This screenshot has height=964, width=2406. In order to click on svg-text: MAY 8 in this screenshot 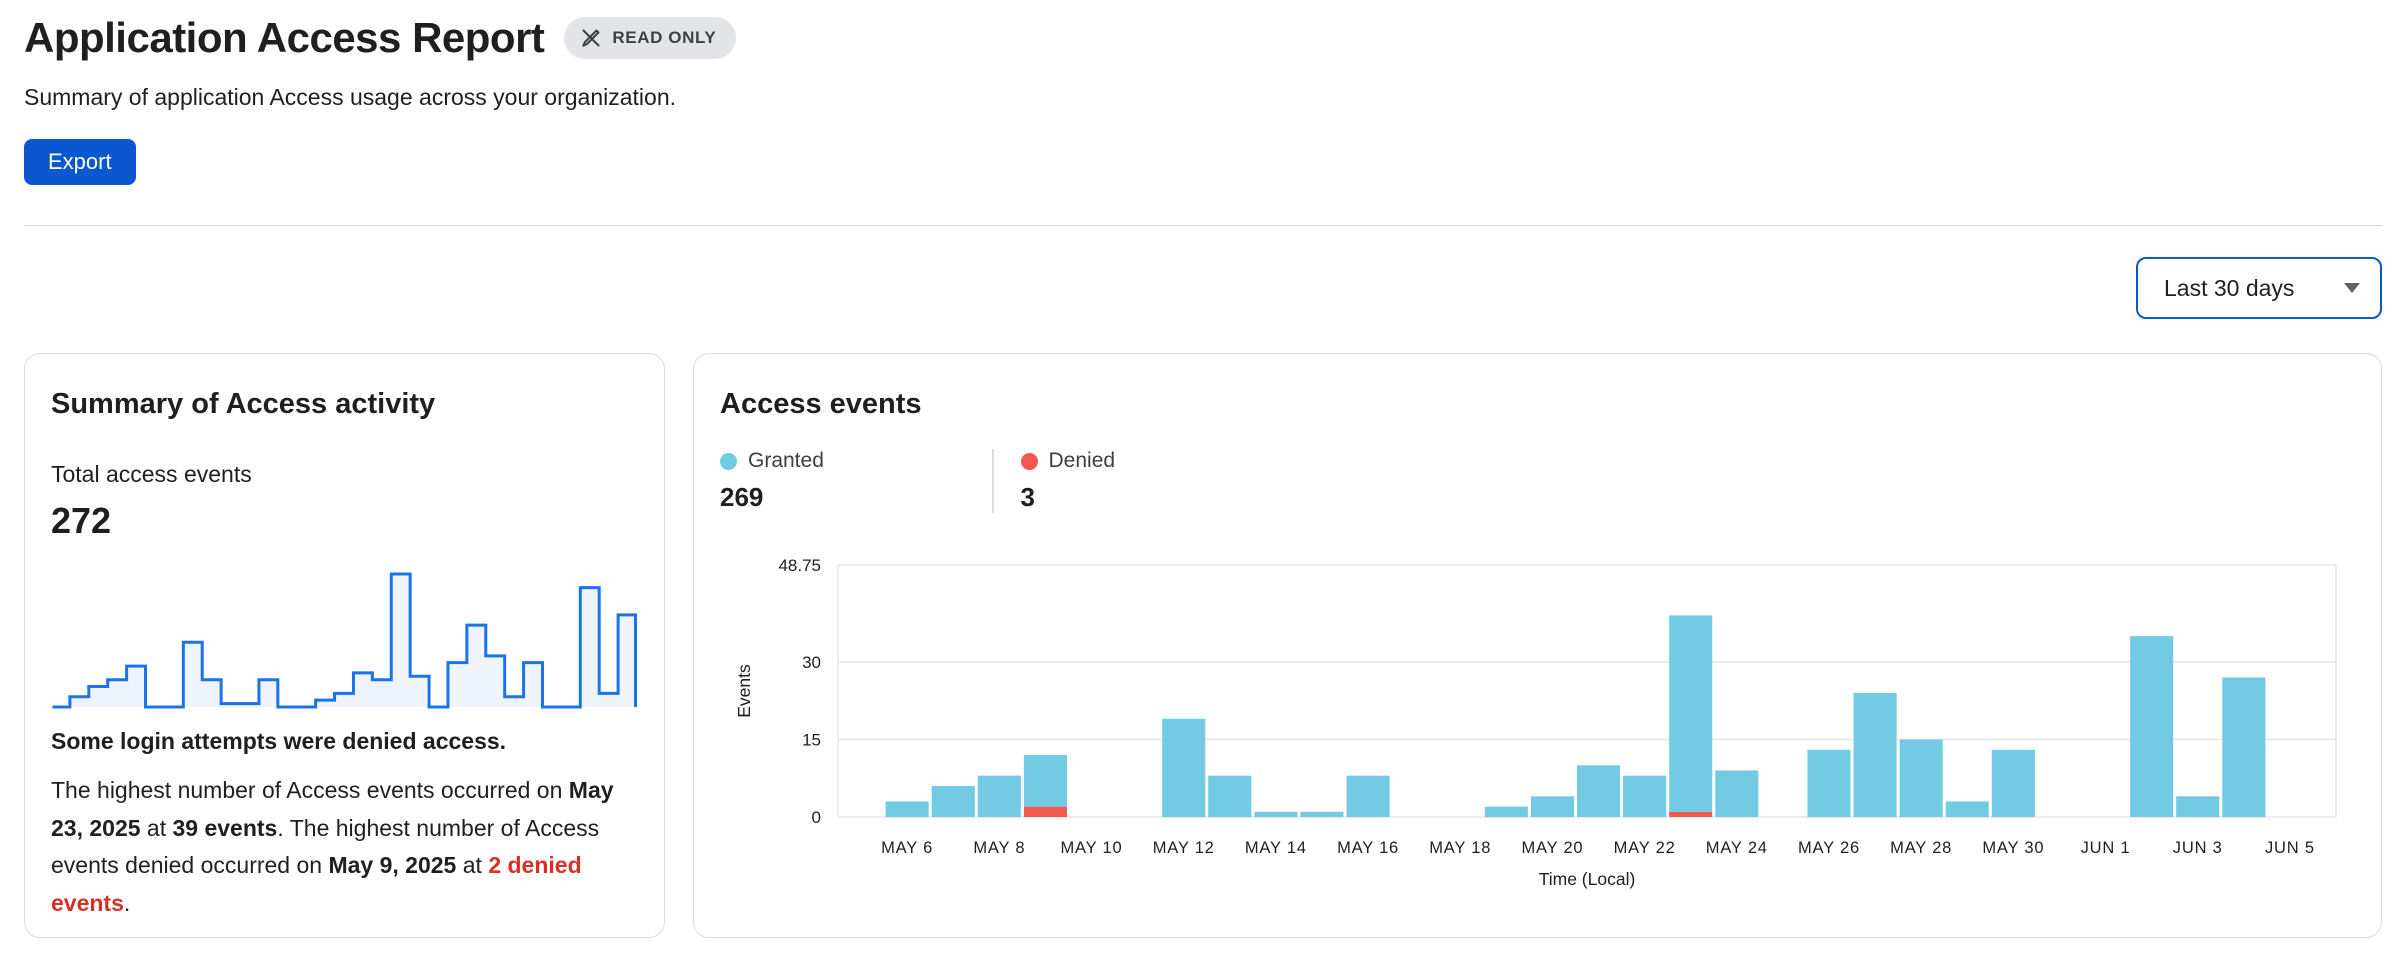, I will do `click(999, 848)`.